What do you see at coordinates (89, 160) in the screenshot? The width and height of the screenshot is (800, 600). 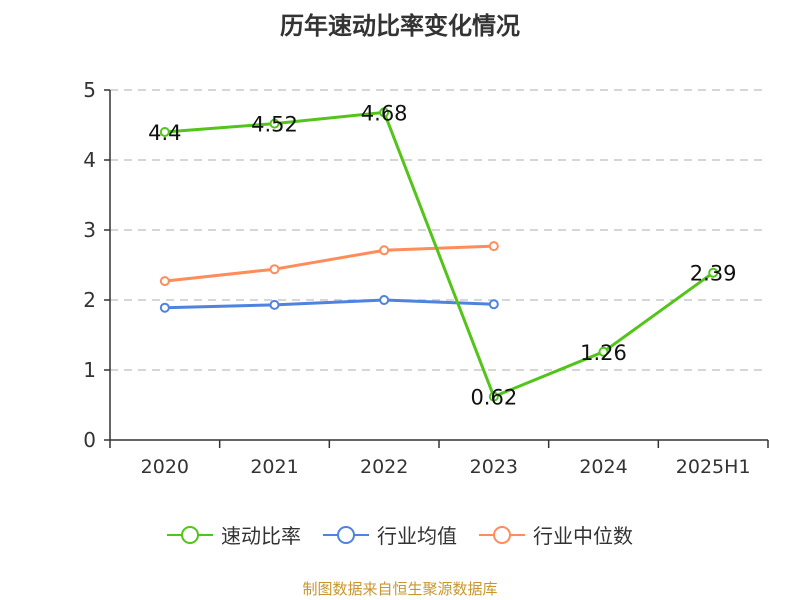 I see `y-tick-label: 4` at bounding box center [89, 160].